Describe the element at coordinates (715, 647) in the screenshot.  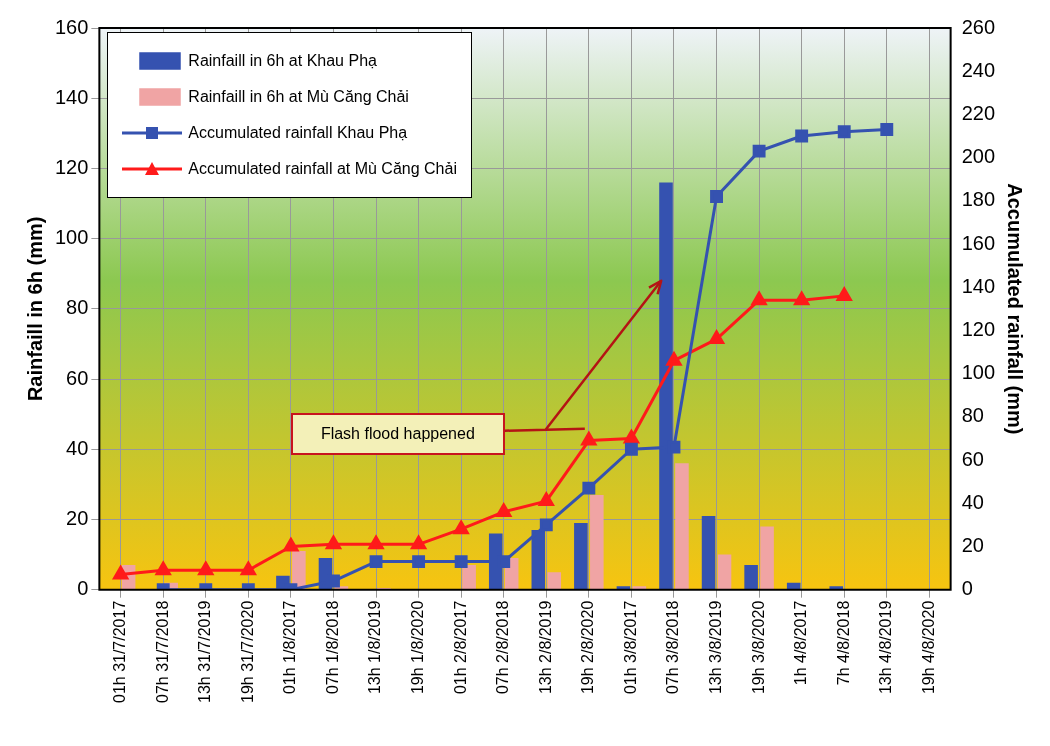
I see `x-tick-label: 13h 3/8/2019` at that location.